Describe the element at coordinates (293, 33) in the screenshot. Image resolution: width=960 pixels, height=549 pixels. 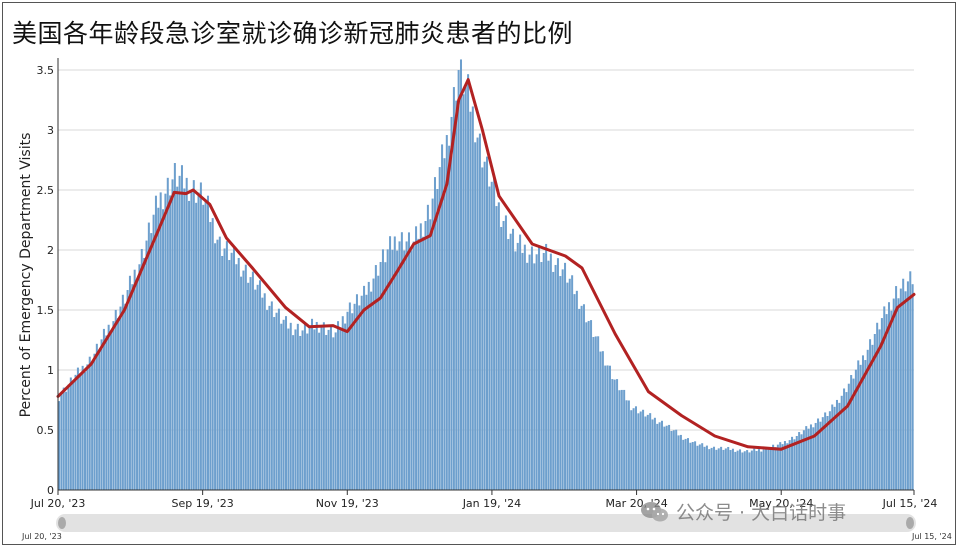
I see `chart-title: 美国各年龄段急诊室就诊确诊新冠肺炎患者的比例` at that location.